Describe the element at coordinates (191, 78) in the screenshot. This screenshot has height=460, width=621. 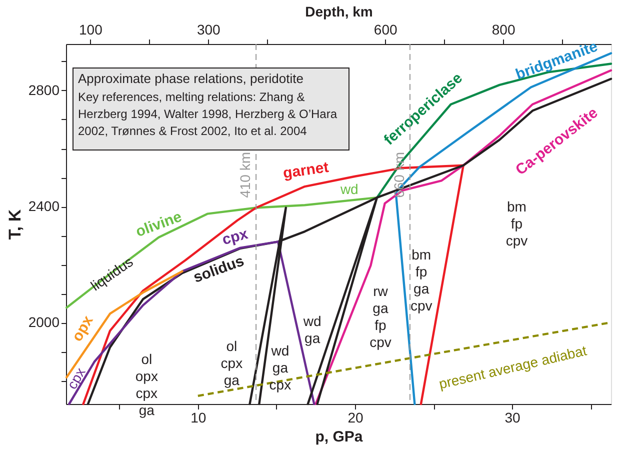
I see `text: Approximate phase relations, peridotite` at that location.